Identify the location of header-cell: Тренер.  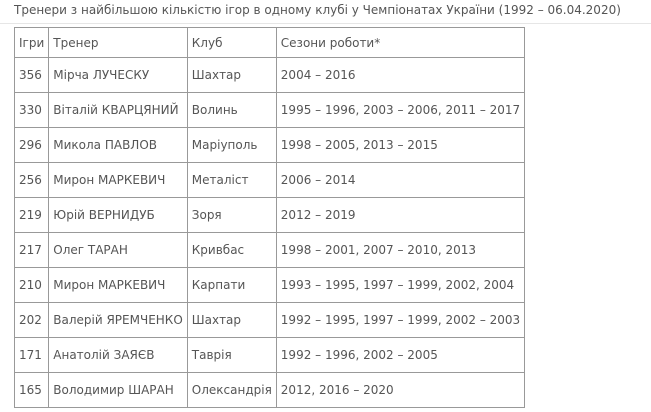
(118, 42).